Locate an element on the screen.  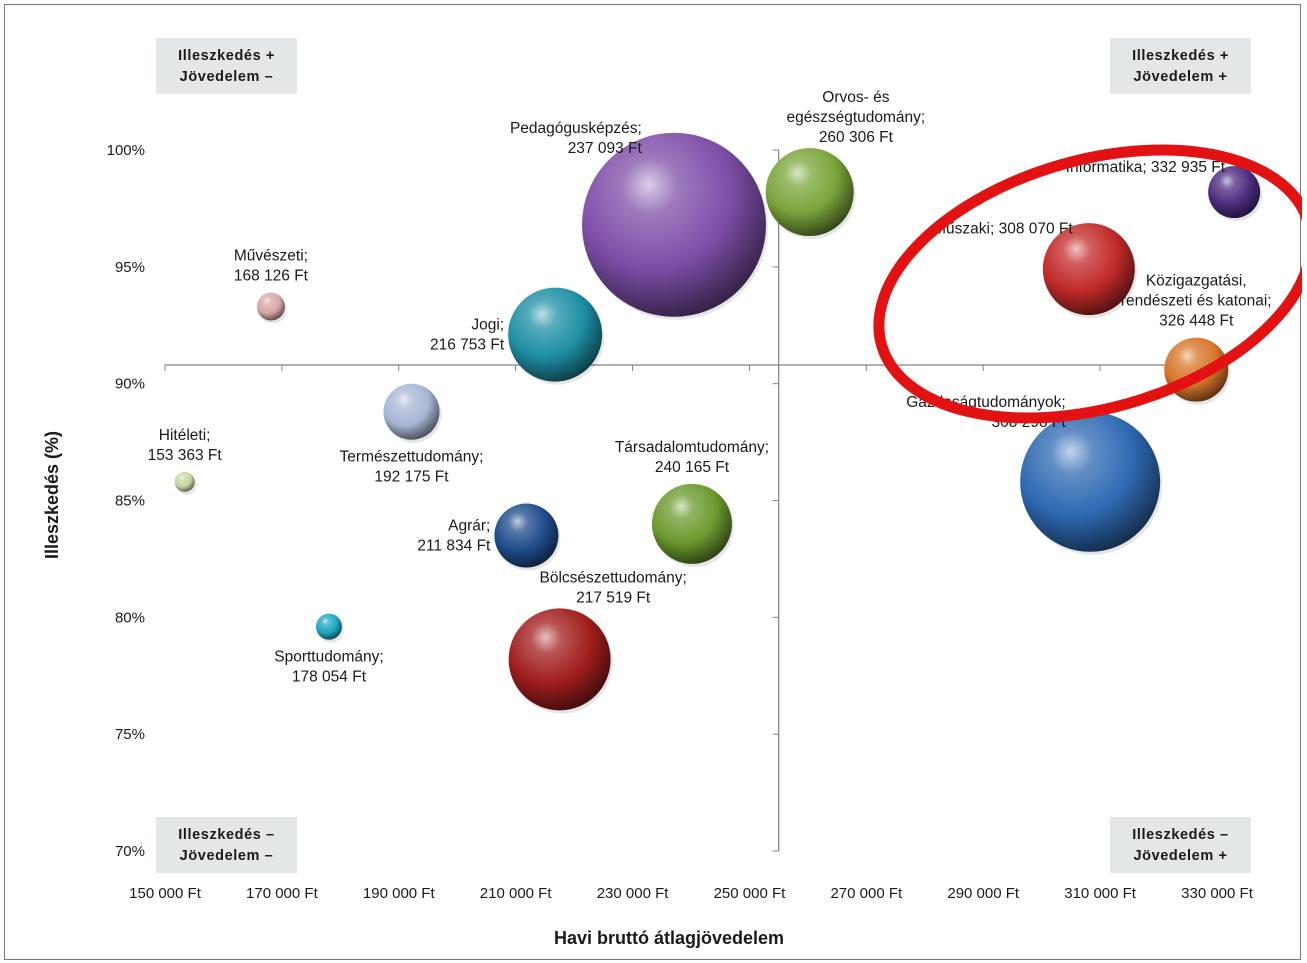
bubble-label-line: Társadalomtudomány; is located at coordinates (692, 447).